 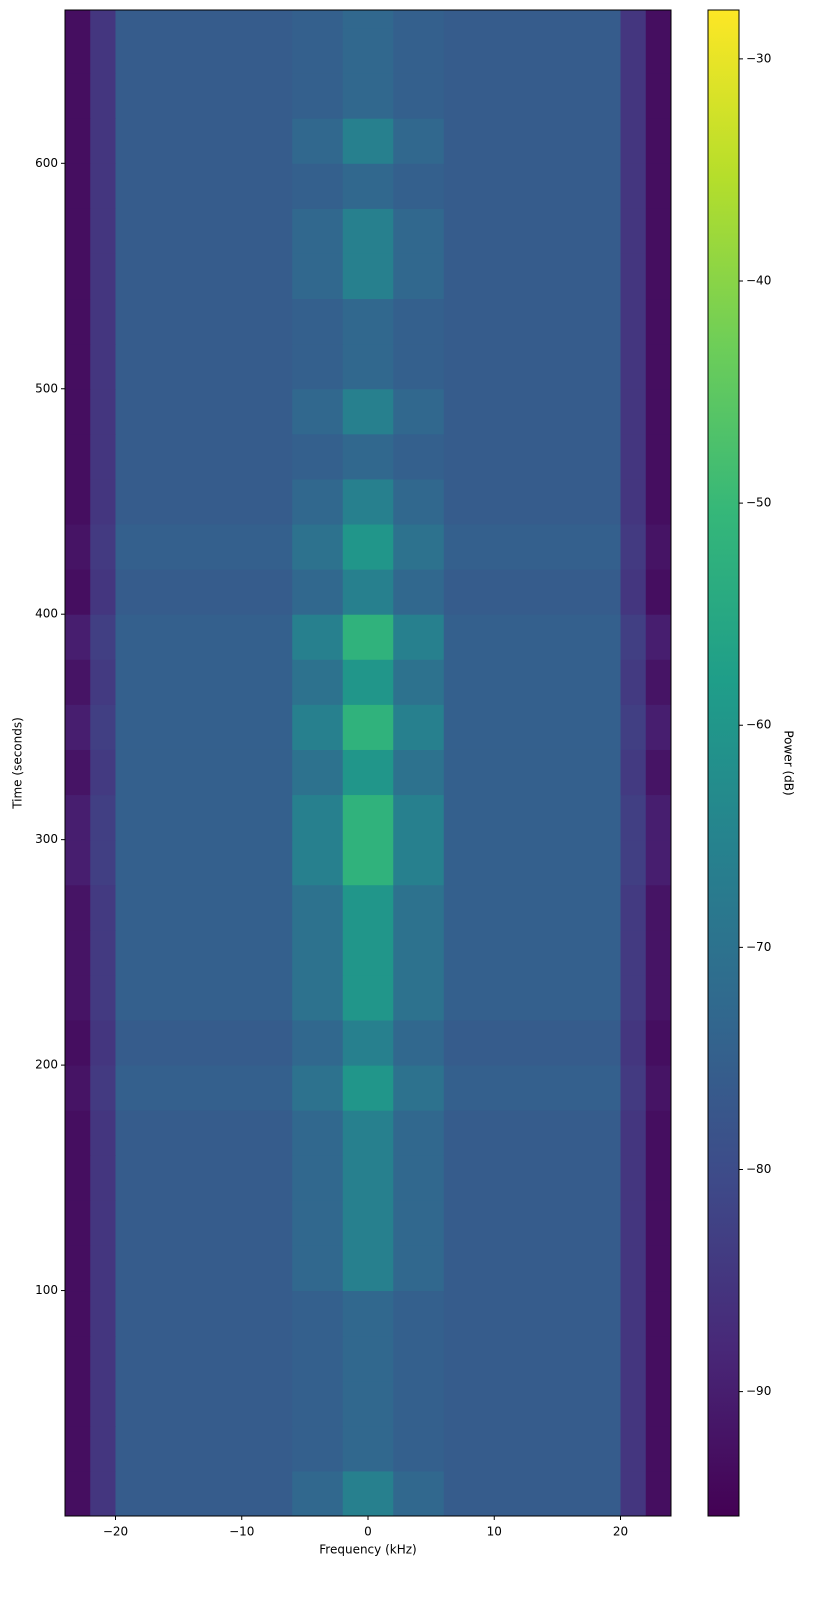 I want to click on colorbar, so click(x=723, y=763).